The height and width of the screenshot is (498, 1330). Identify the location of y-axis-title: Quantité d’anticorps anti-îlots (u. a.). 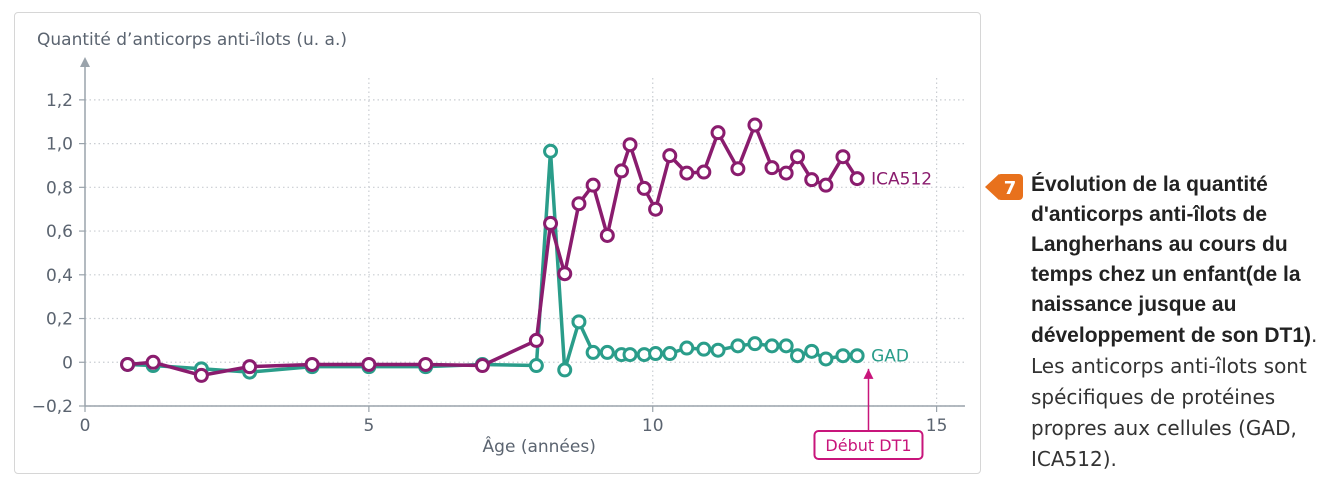
(192, 40).